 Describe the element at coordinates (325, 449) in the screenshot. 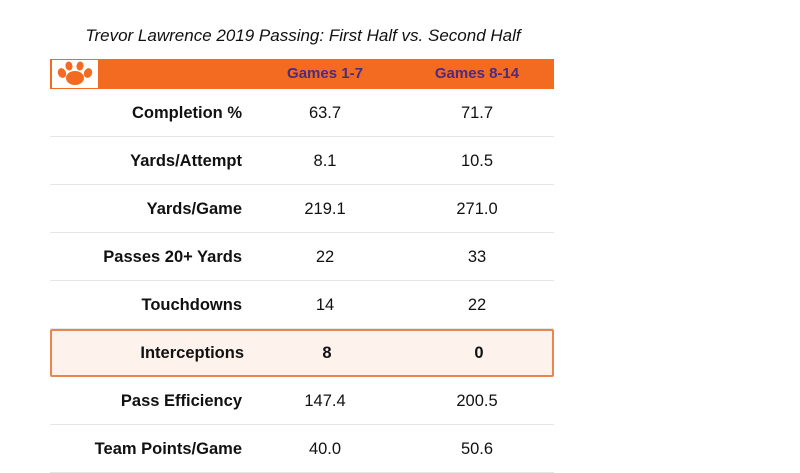

I see `table-cell: 40.0` at that location.